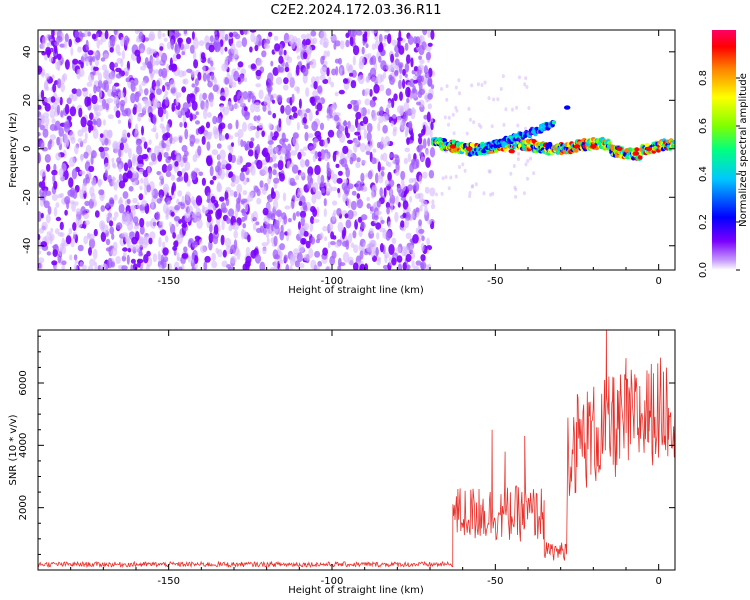 This screenshot has height=600, width=750. I want to click on colorbar-tick-label: 0.8, so click(703, 78).